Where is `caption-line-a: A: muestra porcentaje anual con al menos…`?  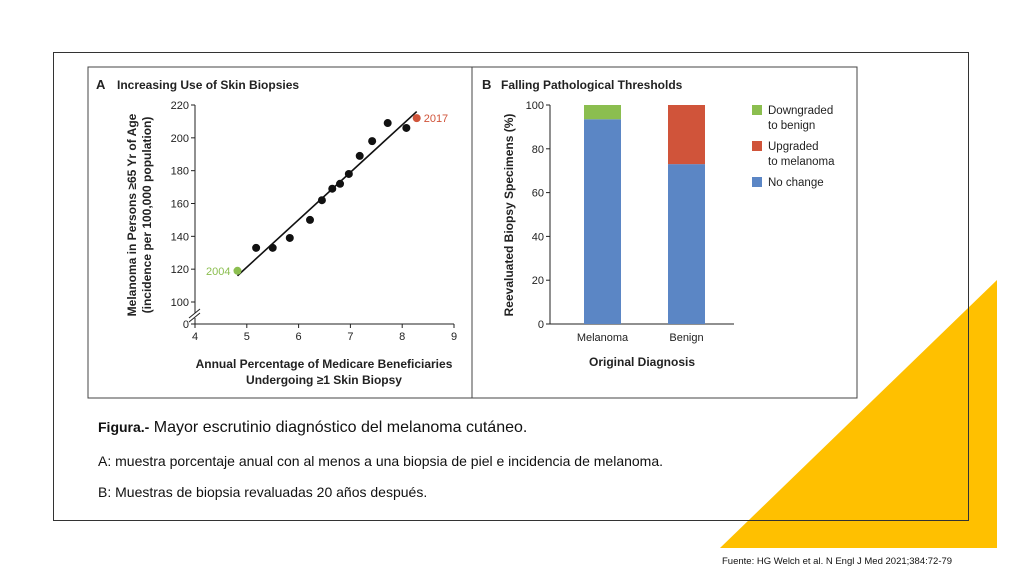
caption-line-a: A: muestra porcentaje anual con al menos… is located at coordinates (381, 461).